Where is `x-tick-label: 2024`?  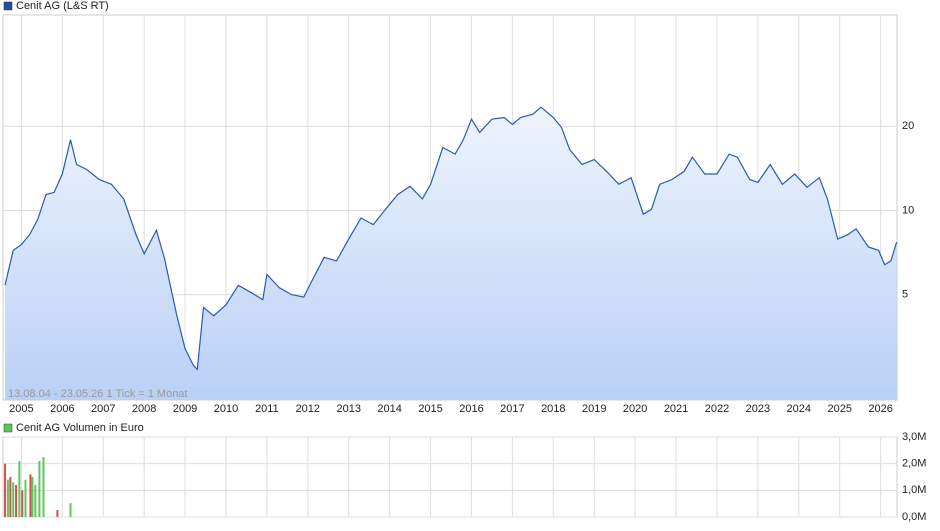
x-tick-label: 2024 is located at coordinates (799, 409).